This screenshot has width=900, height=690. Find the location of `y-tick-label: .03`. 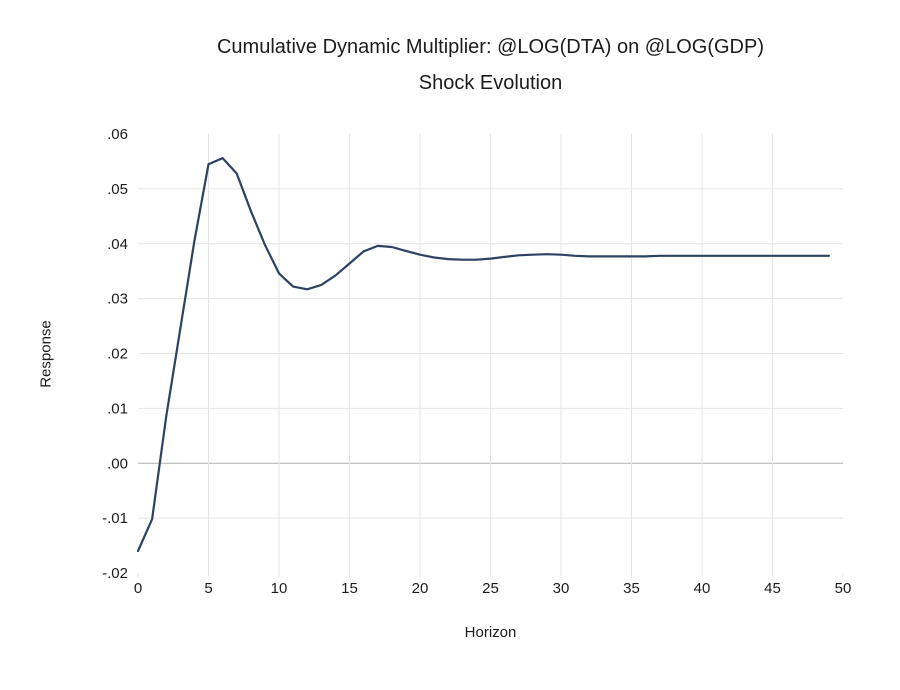

y-tick-label: .03 is located at coordinates (117, 299).